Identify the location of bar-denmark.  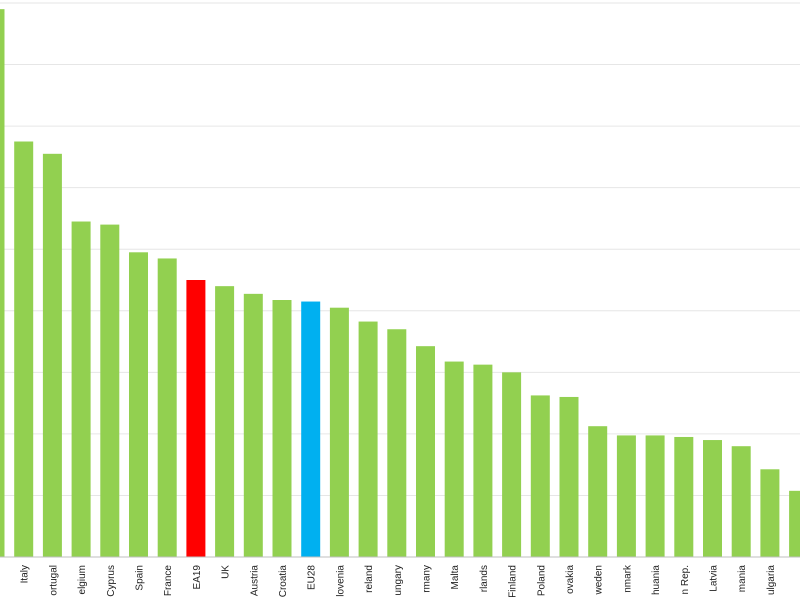
(626, 496).